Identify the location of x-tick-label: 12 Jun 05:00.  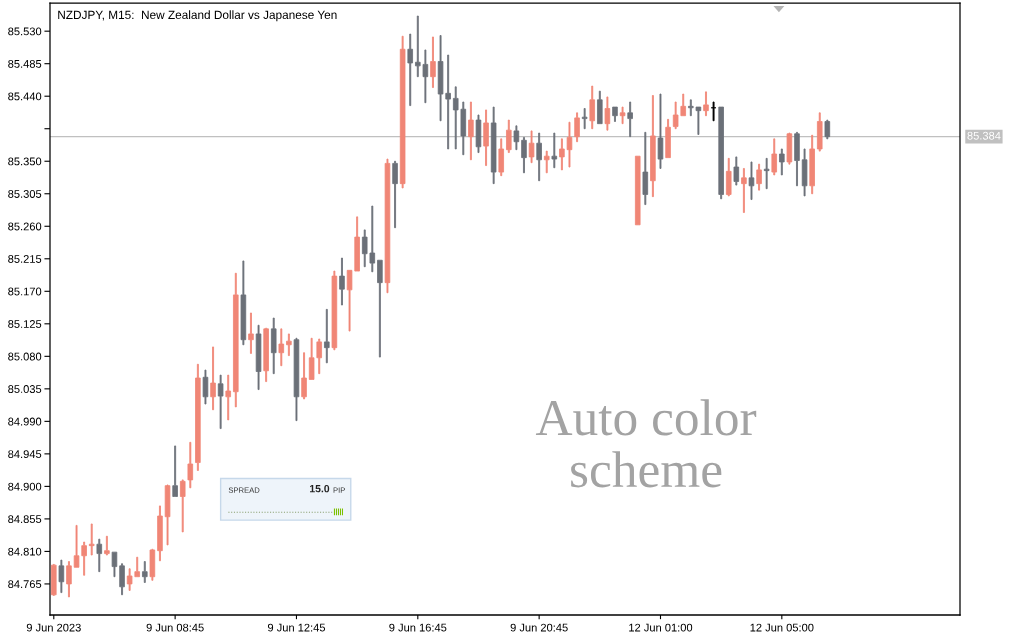
(782, 627).